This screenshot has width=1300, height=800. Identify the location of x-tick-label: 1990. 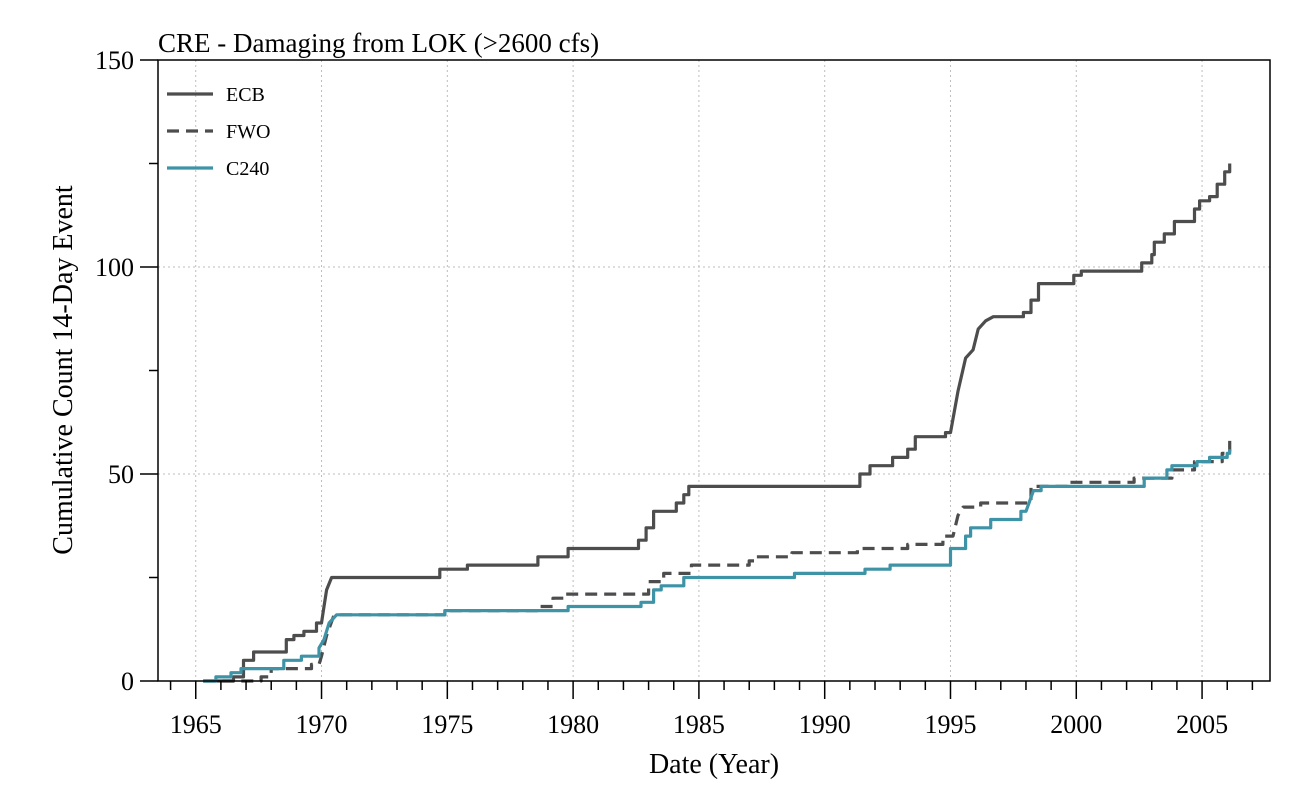
(825, 724).